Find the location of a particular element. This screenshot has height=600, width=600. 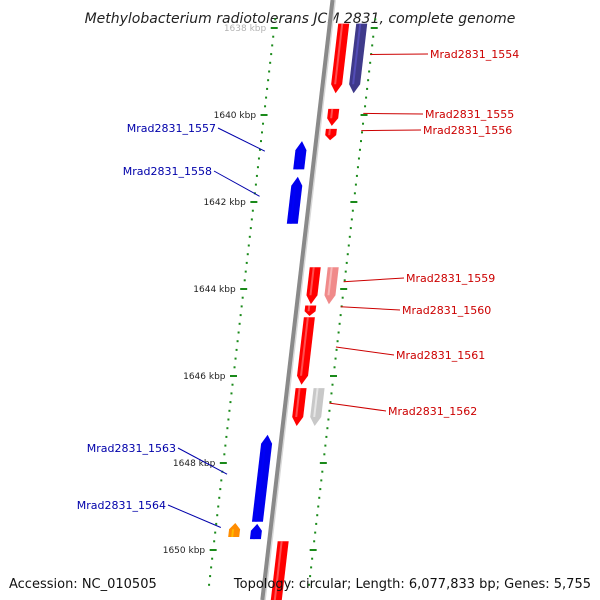

scale-label: 1648 kbp is located at coordinates (194, 464).